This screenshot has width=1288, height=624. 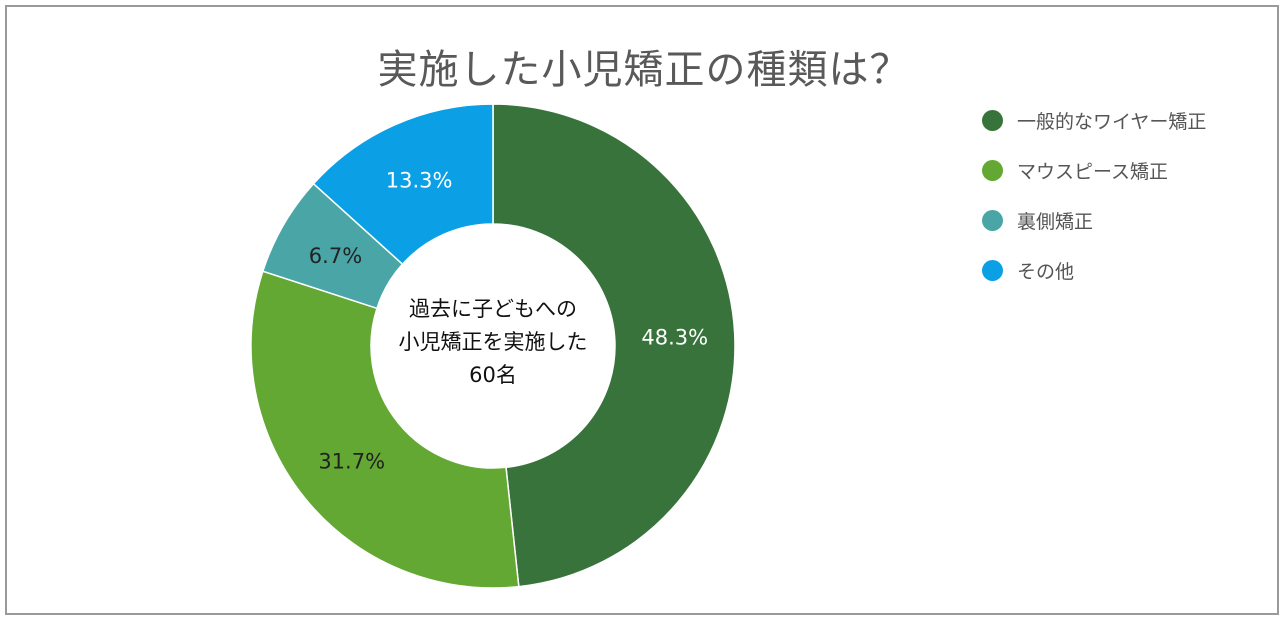 What do you see at coordinates (385, 429) in the screenshot?
I see `donut-slice-mouthpiece` at bounding box center [385, 429].